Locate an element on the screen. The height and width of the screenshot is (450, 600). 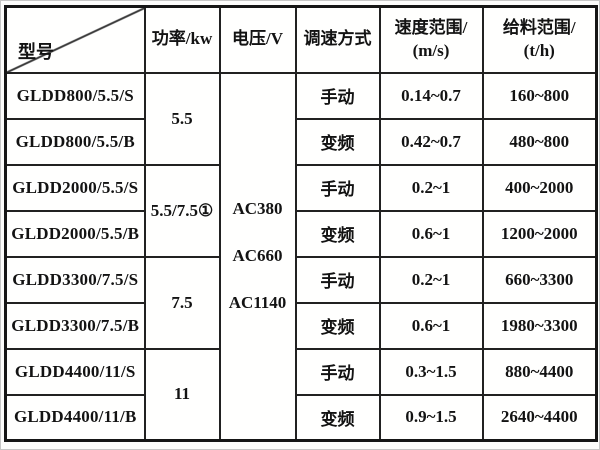
feed-cell: 1200~2000 is located at coordinates (539, 233).